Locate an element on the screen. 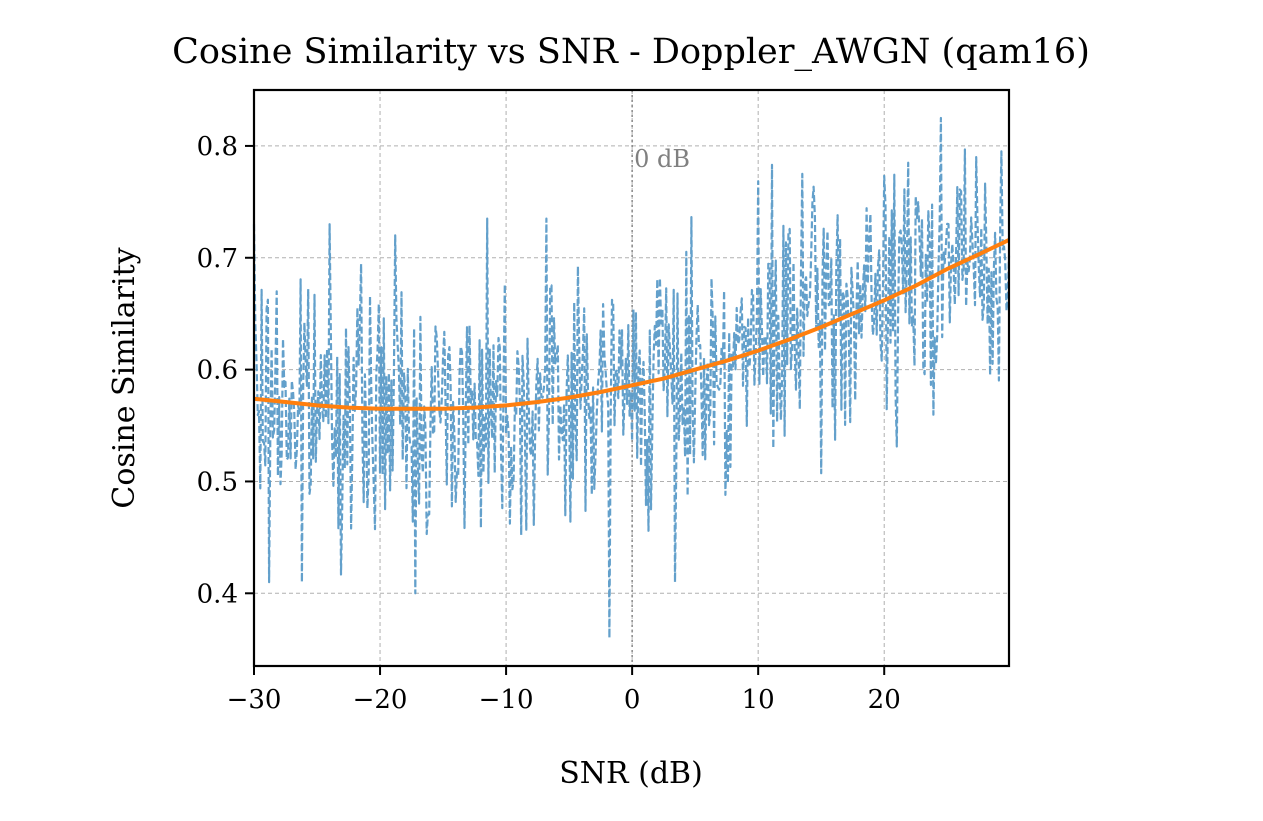 This screenshot has height=821, width=1263. x-axis-ticks: −30 −20 −10 0 10 20 is located at coordinates (564, 690).